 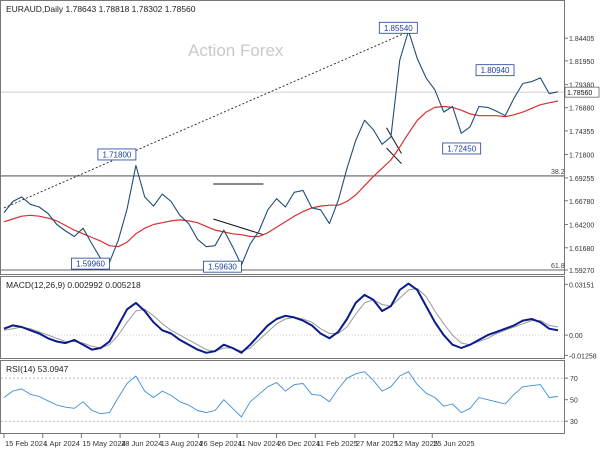 What do you see at coordinates (558, 172) in the screenshot?
I see `fib-label-38-2: 38.2` at bounding box center [558, 172].